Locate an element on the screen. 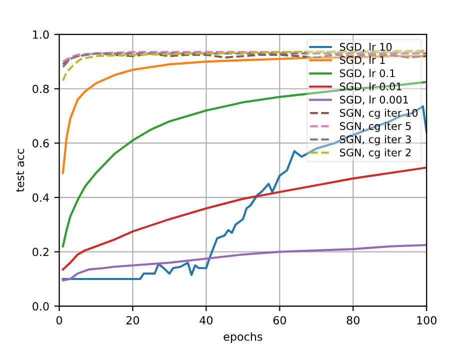  y-tick-label: 0.2 is located at coordinates (40, 252).